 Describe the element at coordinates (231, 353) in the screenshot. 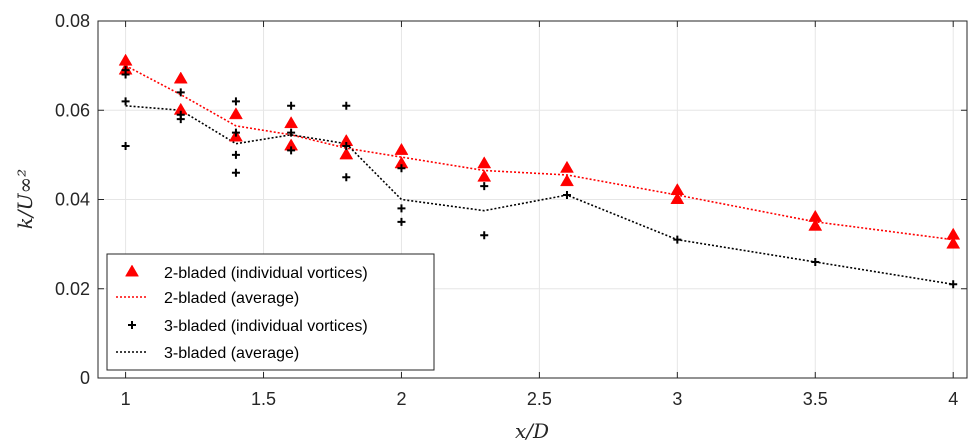

I see `legend-label: 3-bladed (average)` at that location.